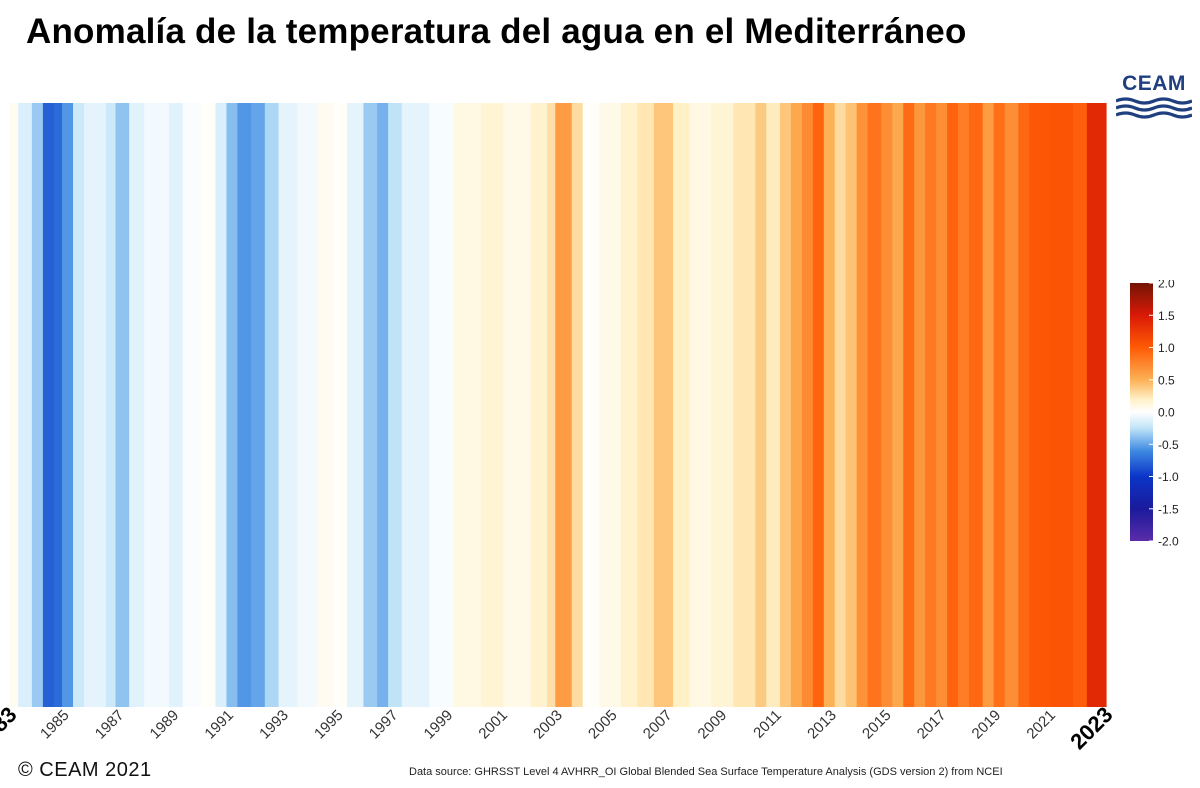 This screenshot has width=1200, height=788. Describe the element at coordinates (1168, 445) in the screenshot. I see `colorbar-tick-label: -0.5` at that location.